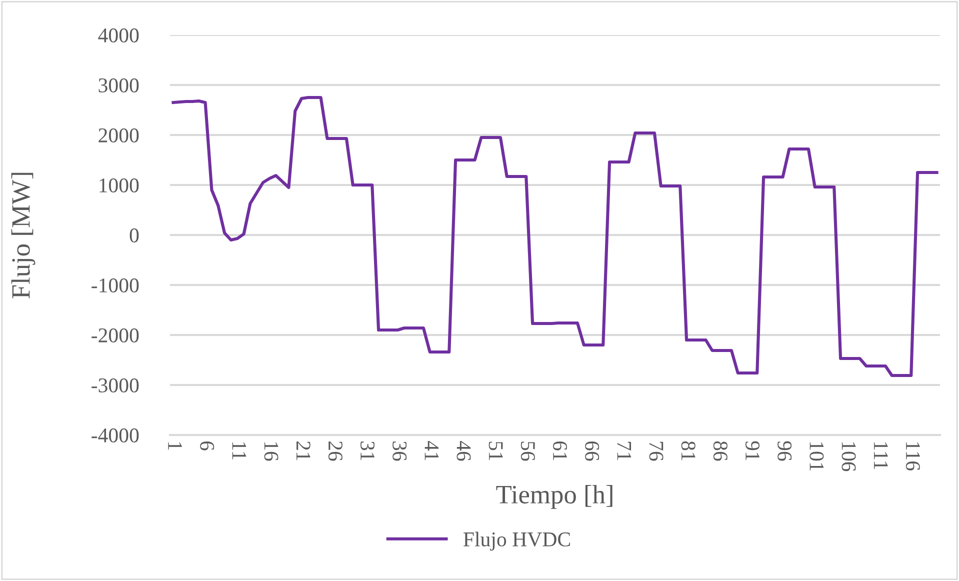  Describe the element at coordinates (624, 451) in the screenshot. I see `x-tick-label: 71` at that location.